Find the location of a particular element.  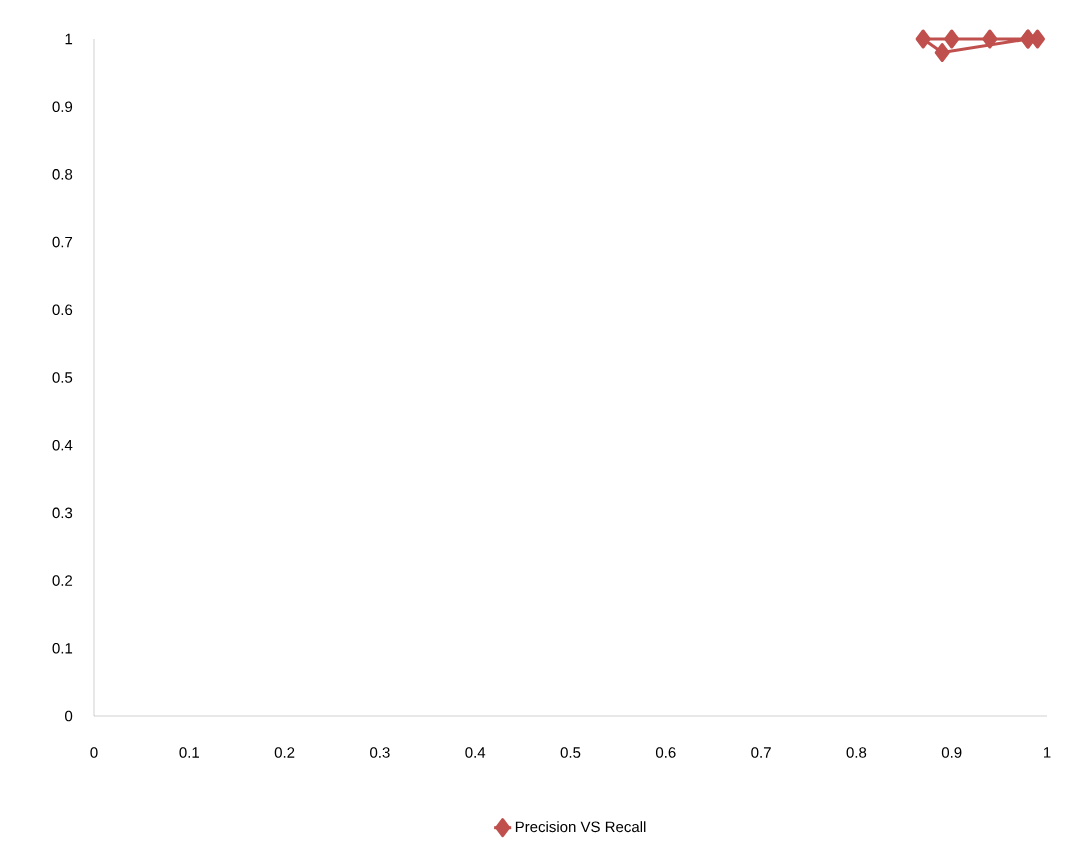

y-tick-label: 0.8 is located at coordinates (62, 174).